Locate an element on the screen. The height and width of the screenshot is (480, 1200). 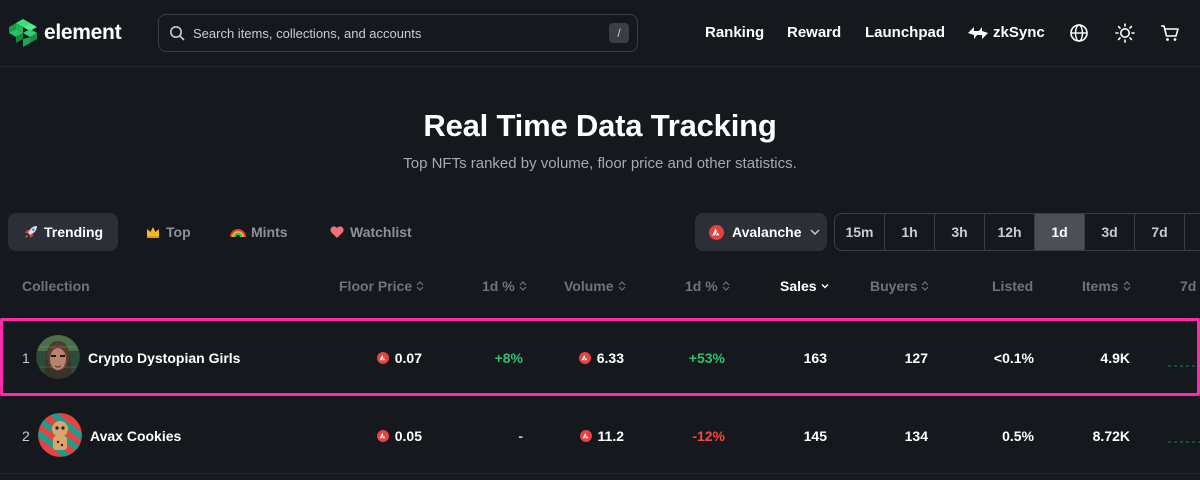
sales-value: 163 is located at coordinates (815, 358).